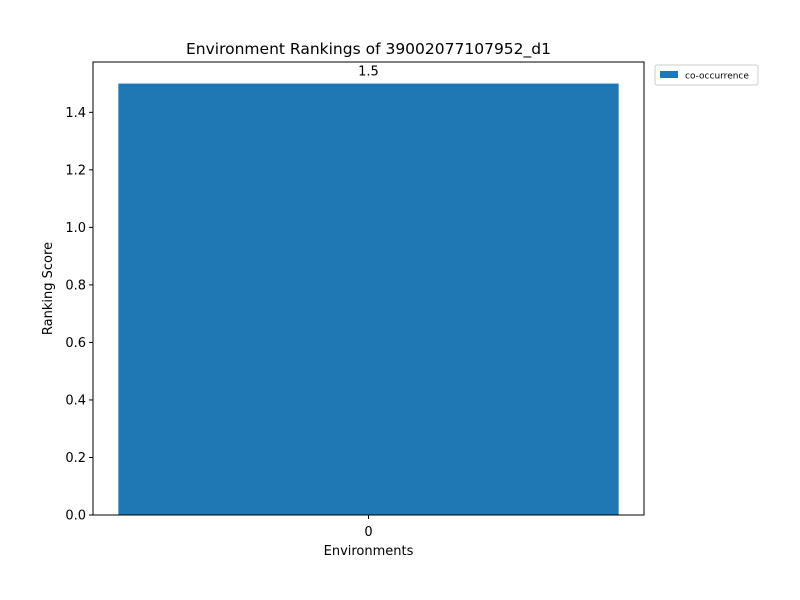 This screenshot has width=800, height=600. Describe the element at coordinates (75, 170) in the screenshot. I see `y-tick-label: 1.2` at that location.